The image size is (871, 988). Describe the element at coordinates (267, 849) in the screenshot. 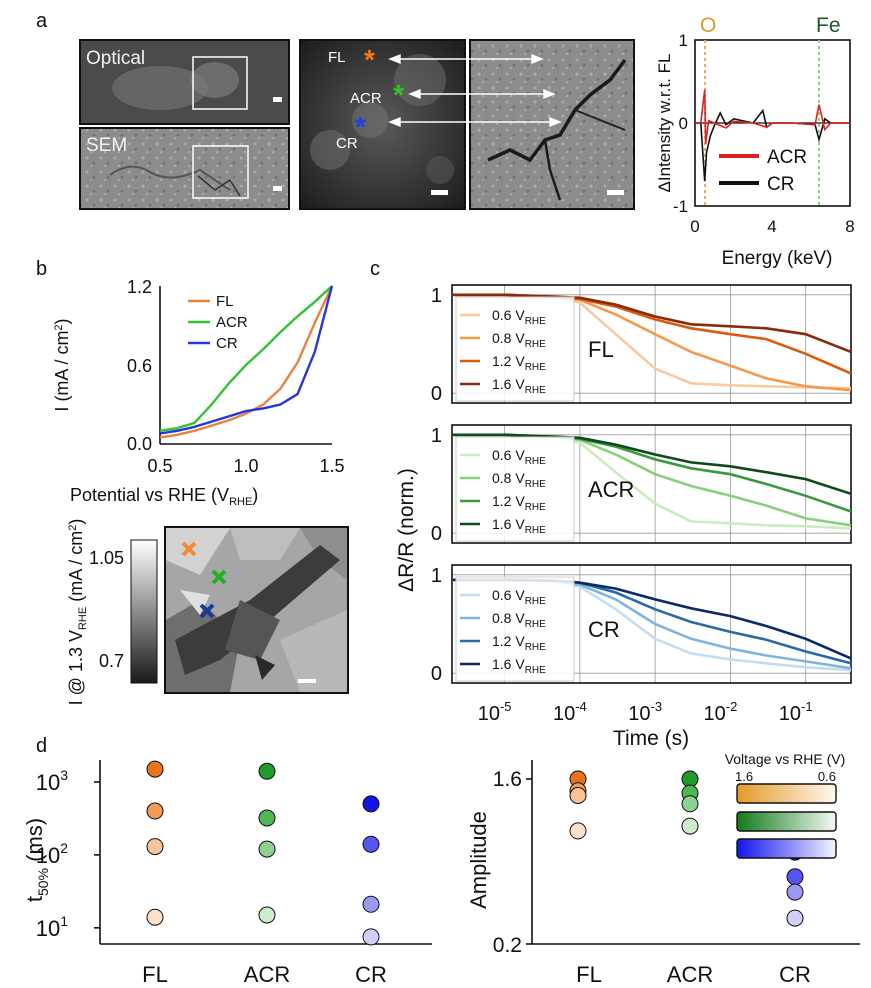

I see `t50-point-ACR-0.8` at that location.